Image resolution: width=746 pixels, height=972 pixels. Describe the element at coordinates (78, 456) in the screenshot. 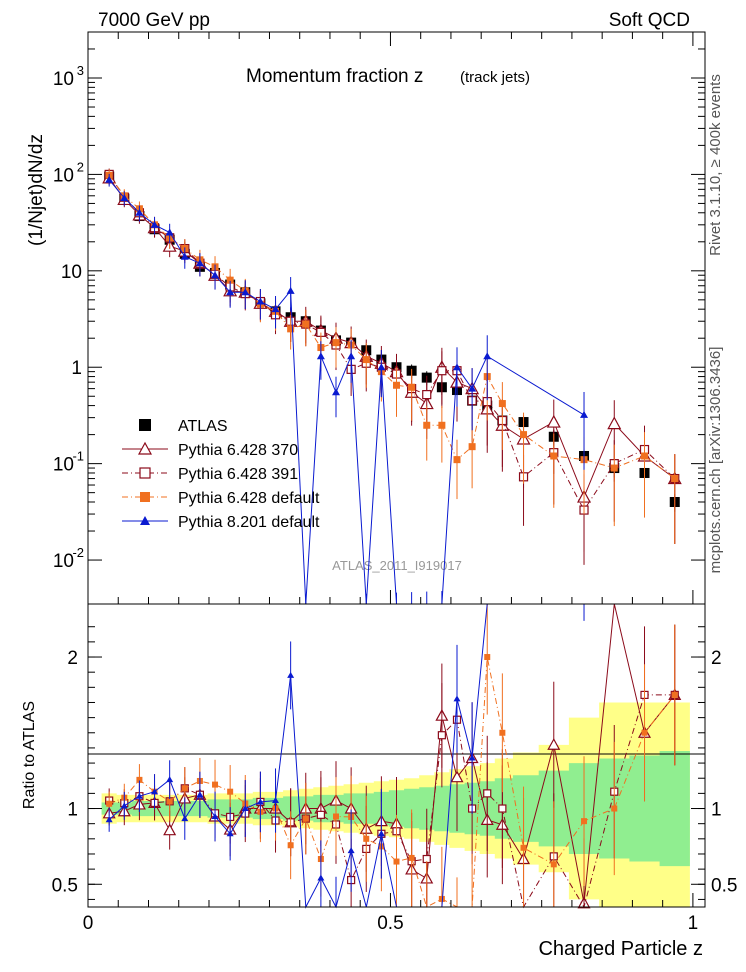

I see `y-tick-exponent: -1` at that location.